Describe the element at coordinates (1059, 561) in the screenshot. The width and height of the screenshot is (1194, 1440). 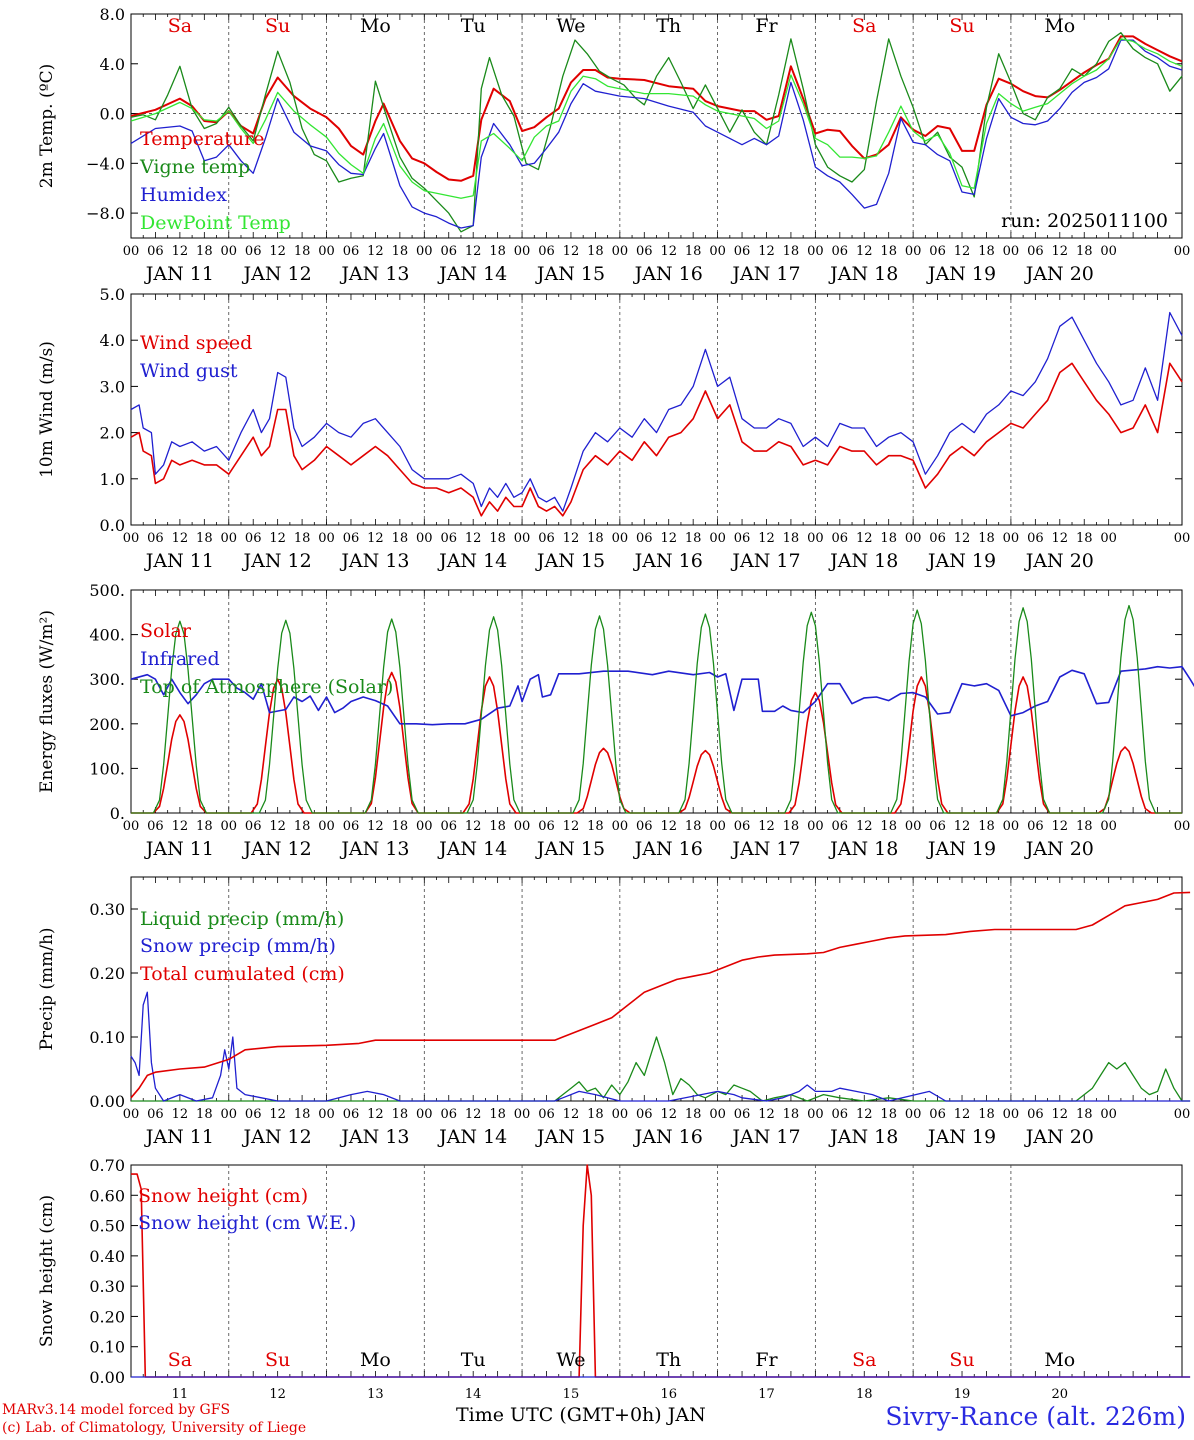
I see `date-label: JAN 20` at that location.